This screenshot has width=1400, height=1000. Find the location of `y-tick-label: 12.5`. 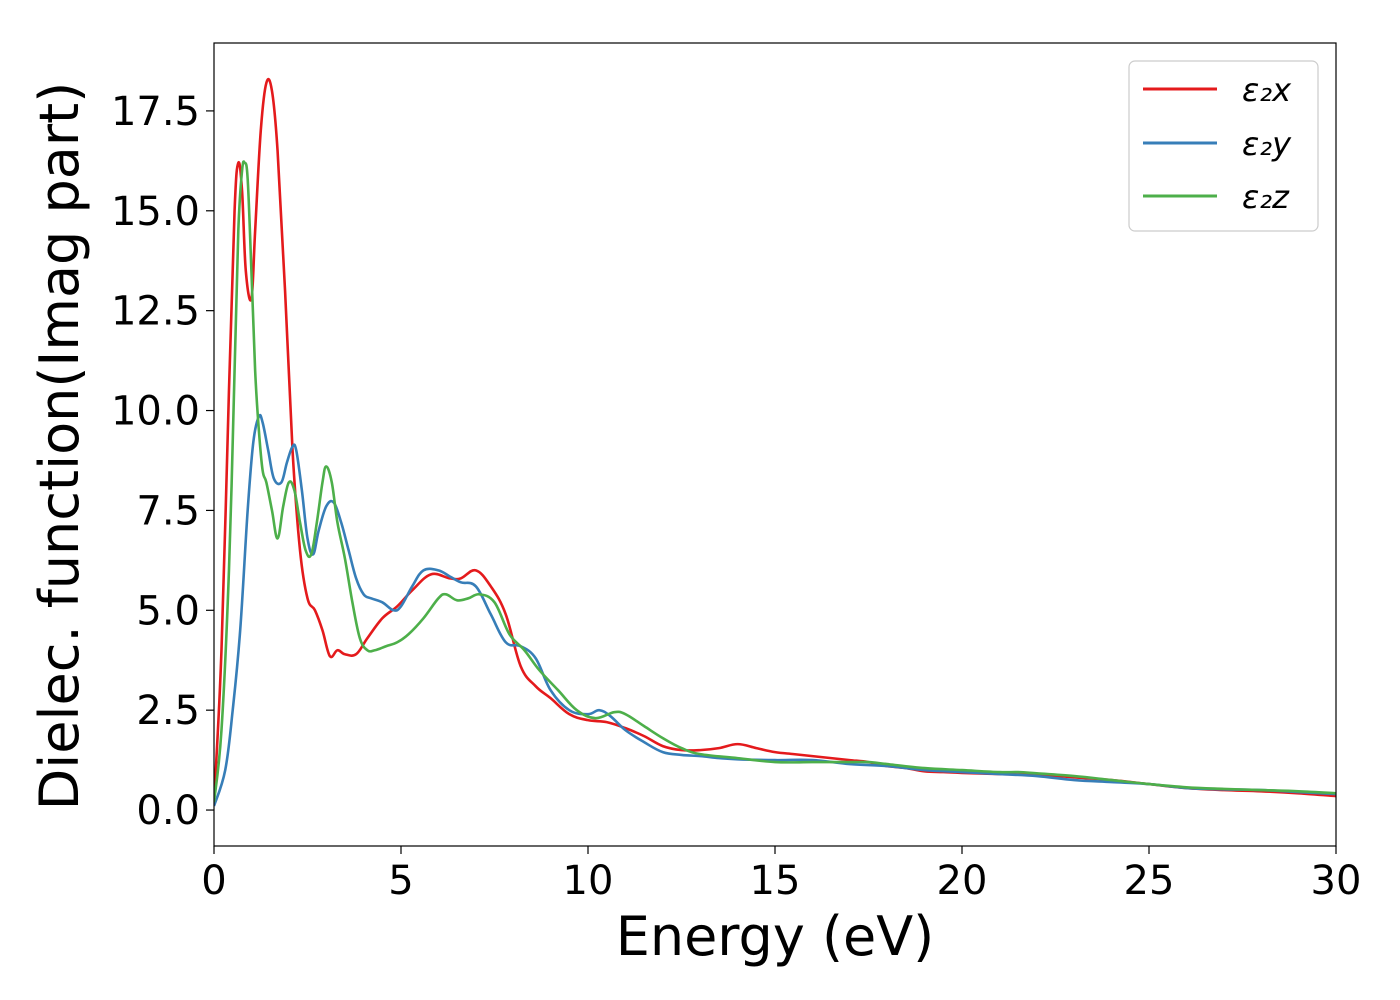

y-tick-label: 12.5 is located at coordinates (155, 312).